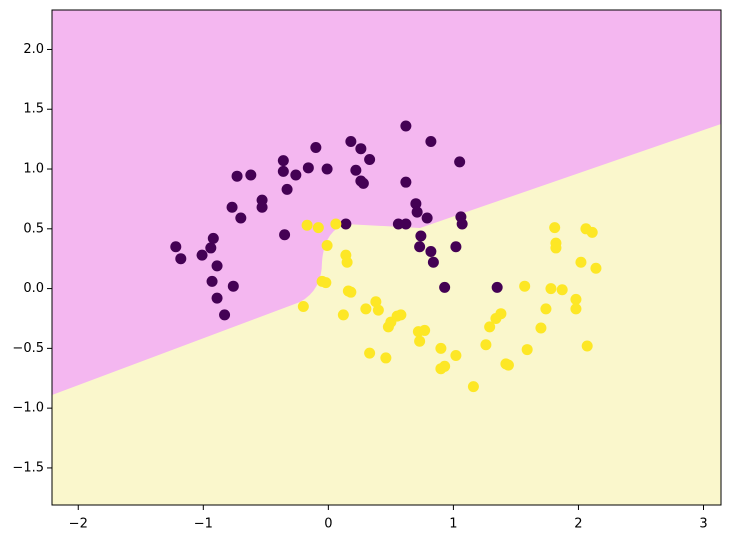  Describe the element at coordinates (33, 228) in the screenshot. I see `y-tick-label: 0.5` at that location.